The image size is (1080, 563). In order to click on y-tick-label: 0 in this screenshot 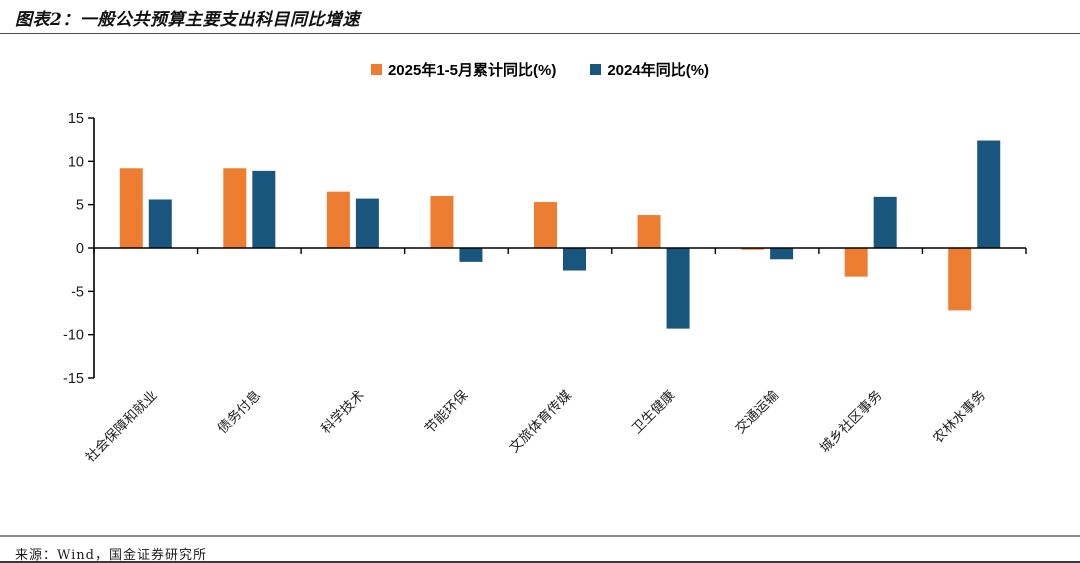, I will do `click(80, 249)`.